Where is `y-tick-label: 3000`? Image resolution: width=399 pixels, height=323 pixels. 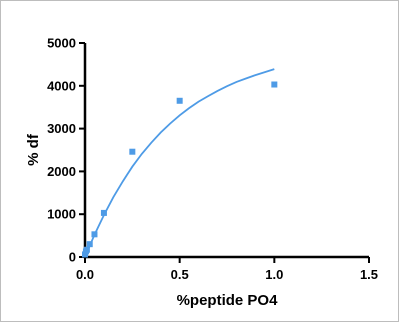 y-tick-label: 3000 is located at coordinates (61, 128).